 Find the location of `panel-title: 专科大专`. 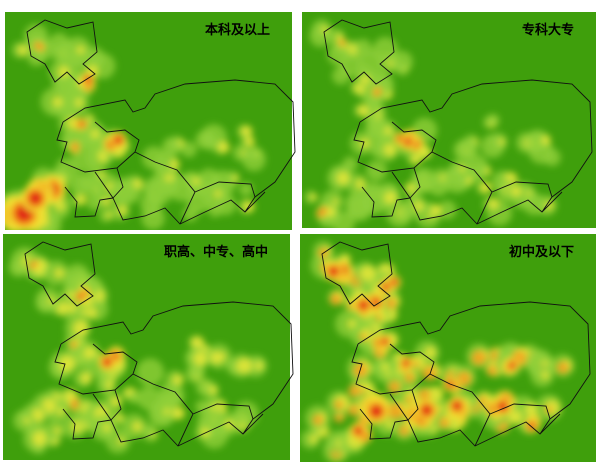

panel-title: 专科大专 is located at coordinates (548, 30).